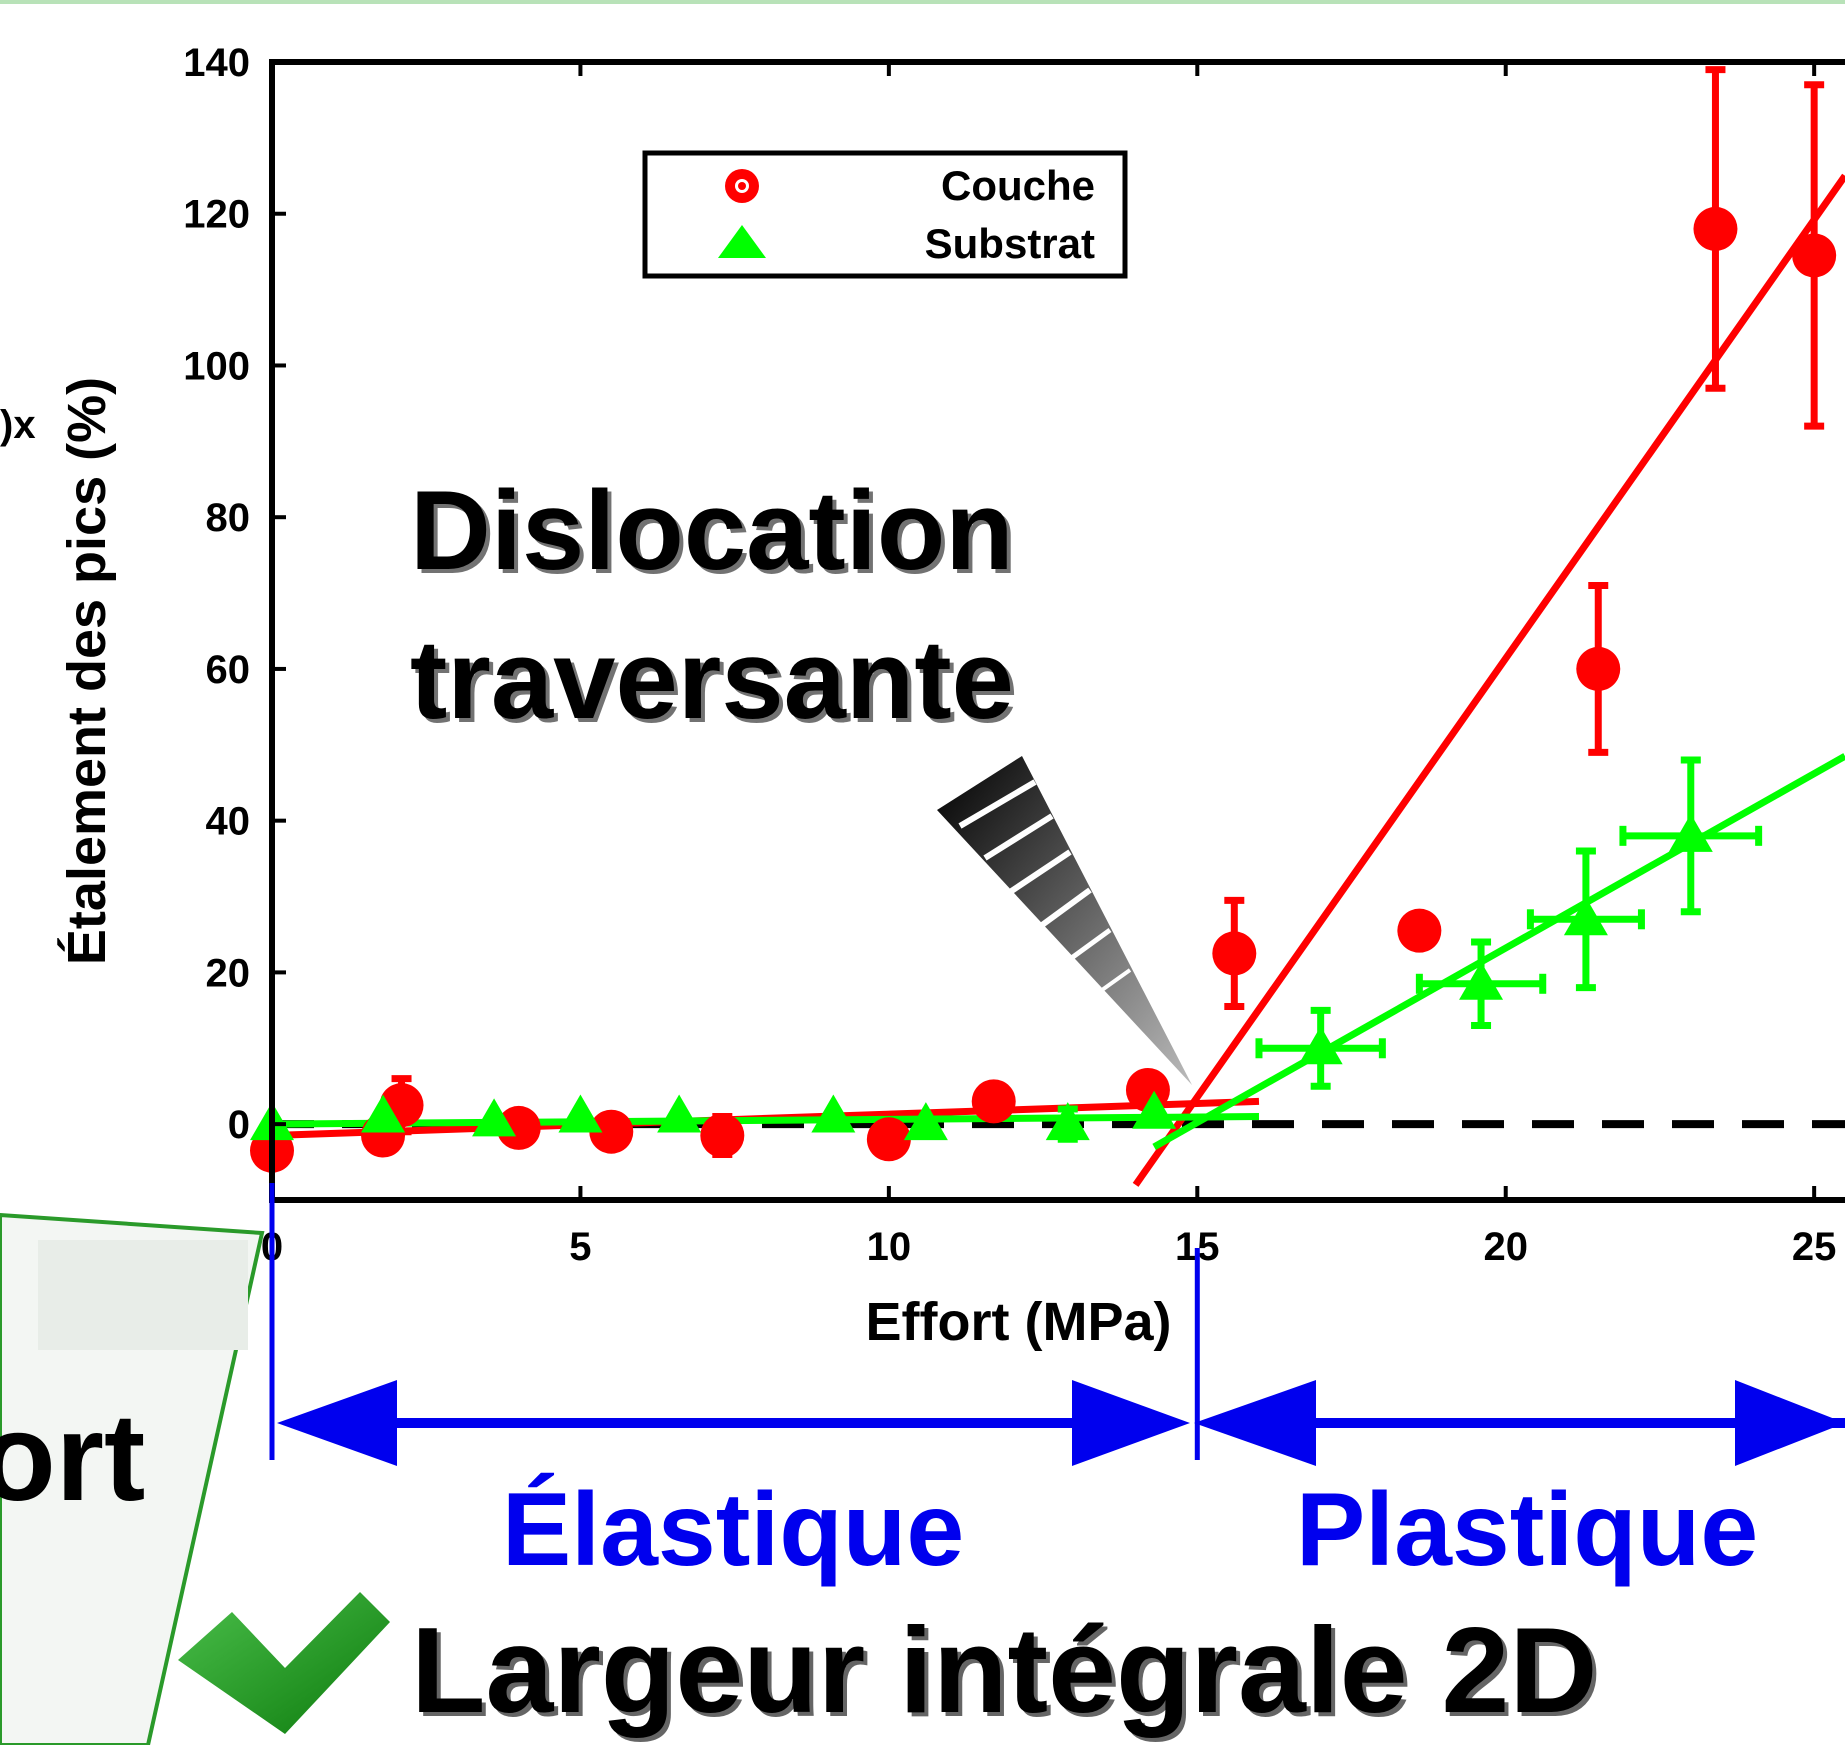  Describe the element at coordinates (1008, 1674) in the screenshot. I see `bottom-title-shadow: Largeur intégrale 2D` at that location.